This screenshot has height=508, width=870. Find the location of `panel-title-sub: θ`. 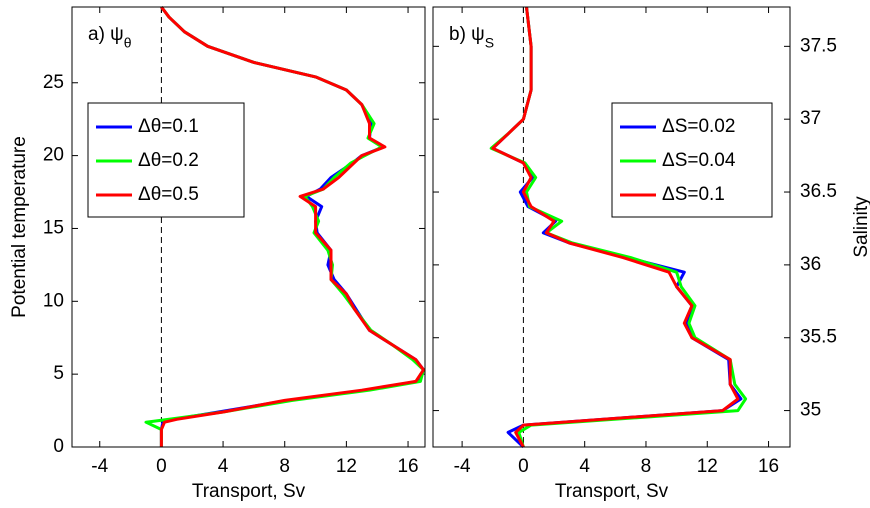

panel-title-sub: θ is located at coordinates (128, 43).